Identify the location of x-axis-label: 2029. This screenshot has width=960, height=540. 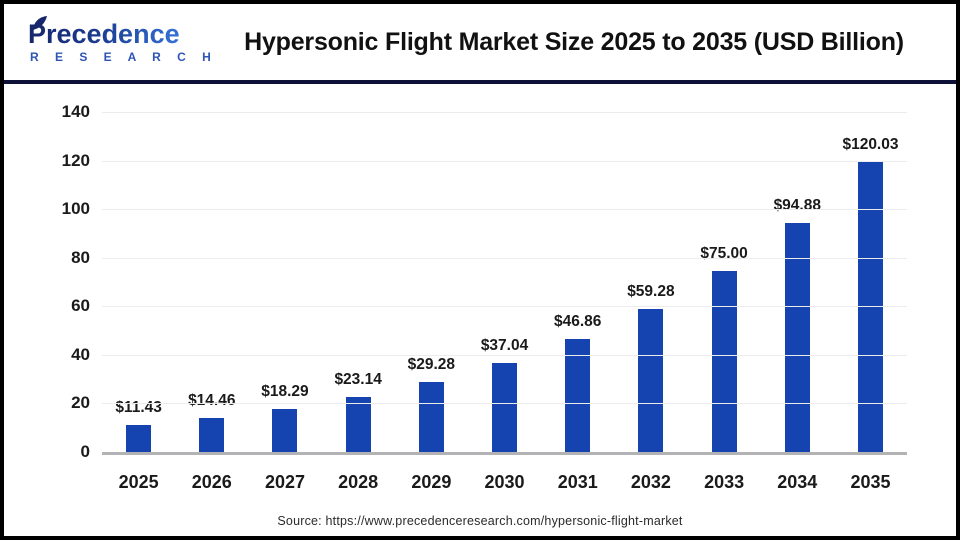
(431, 482).